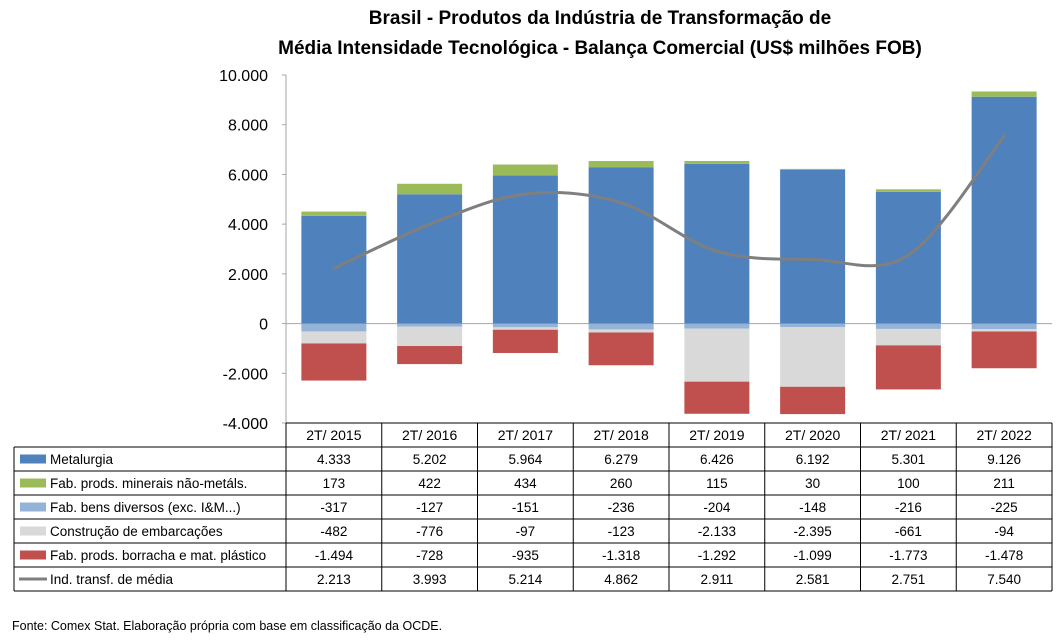  I want to click on data-label: 260, so click(621, 483).